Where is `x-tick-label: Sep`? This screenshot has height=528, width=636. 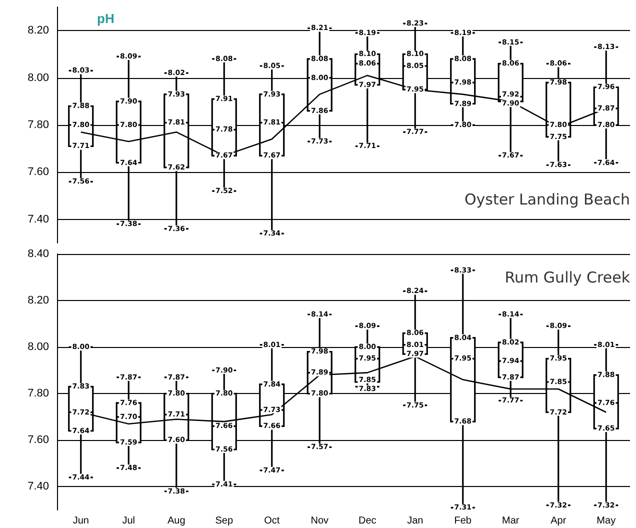 x-tick-label: Sep is located at coordinates (224, 521).